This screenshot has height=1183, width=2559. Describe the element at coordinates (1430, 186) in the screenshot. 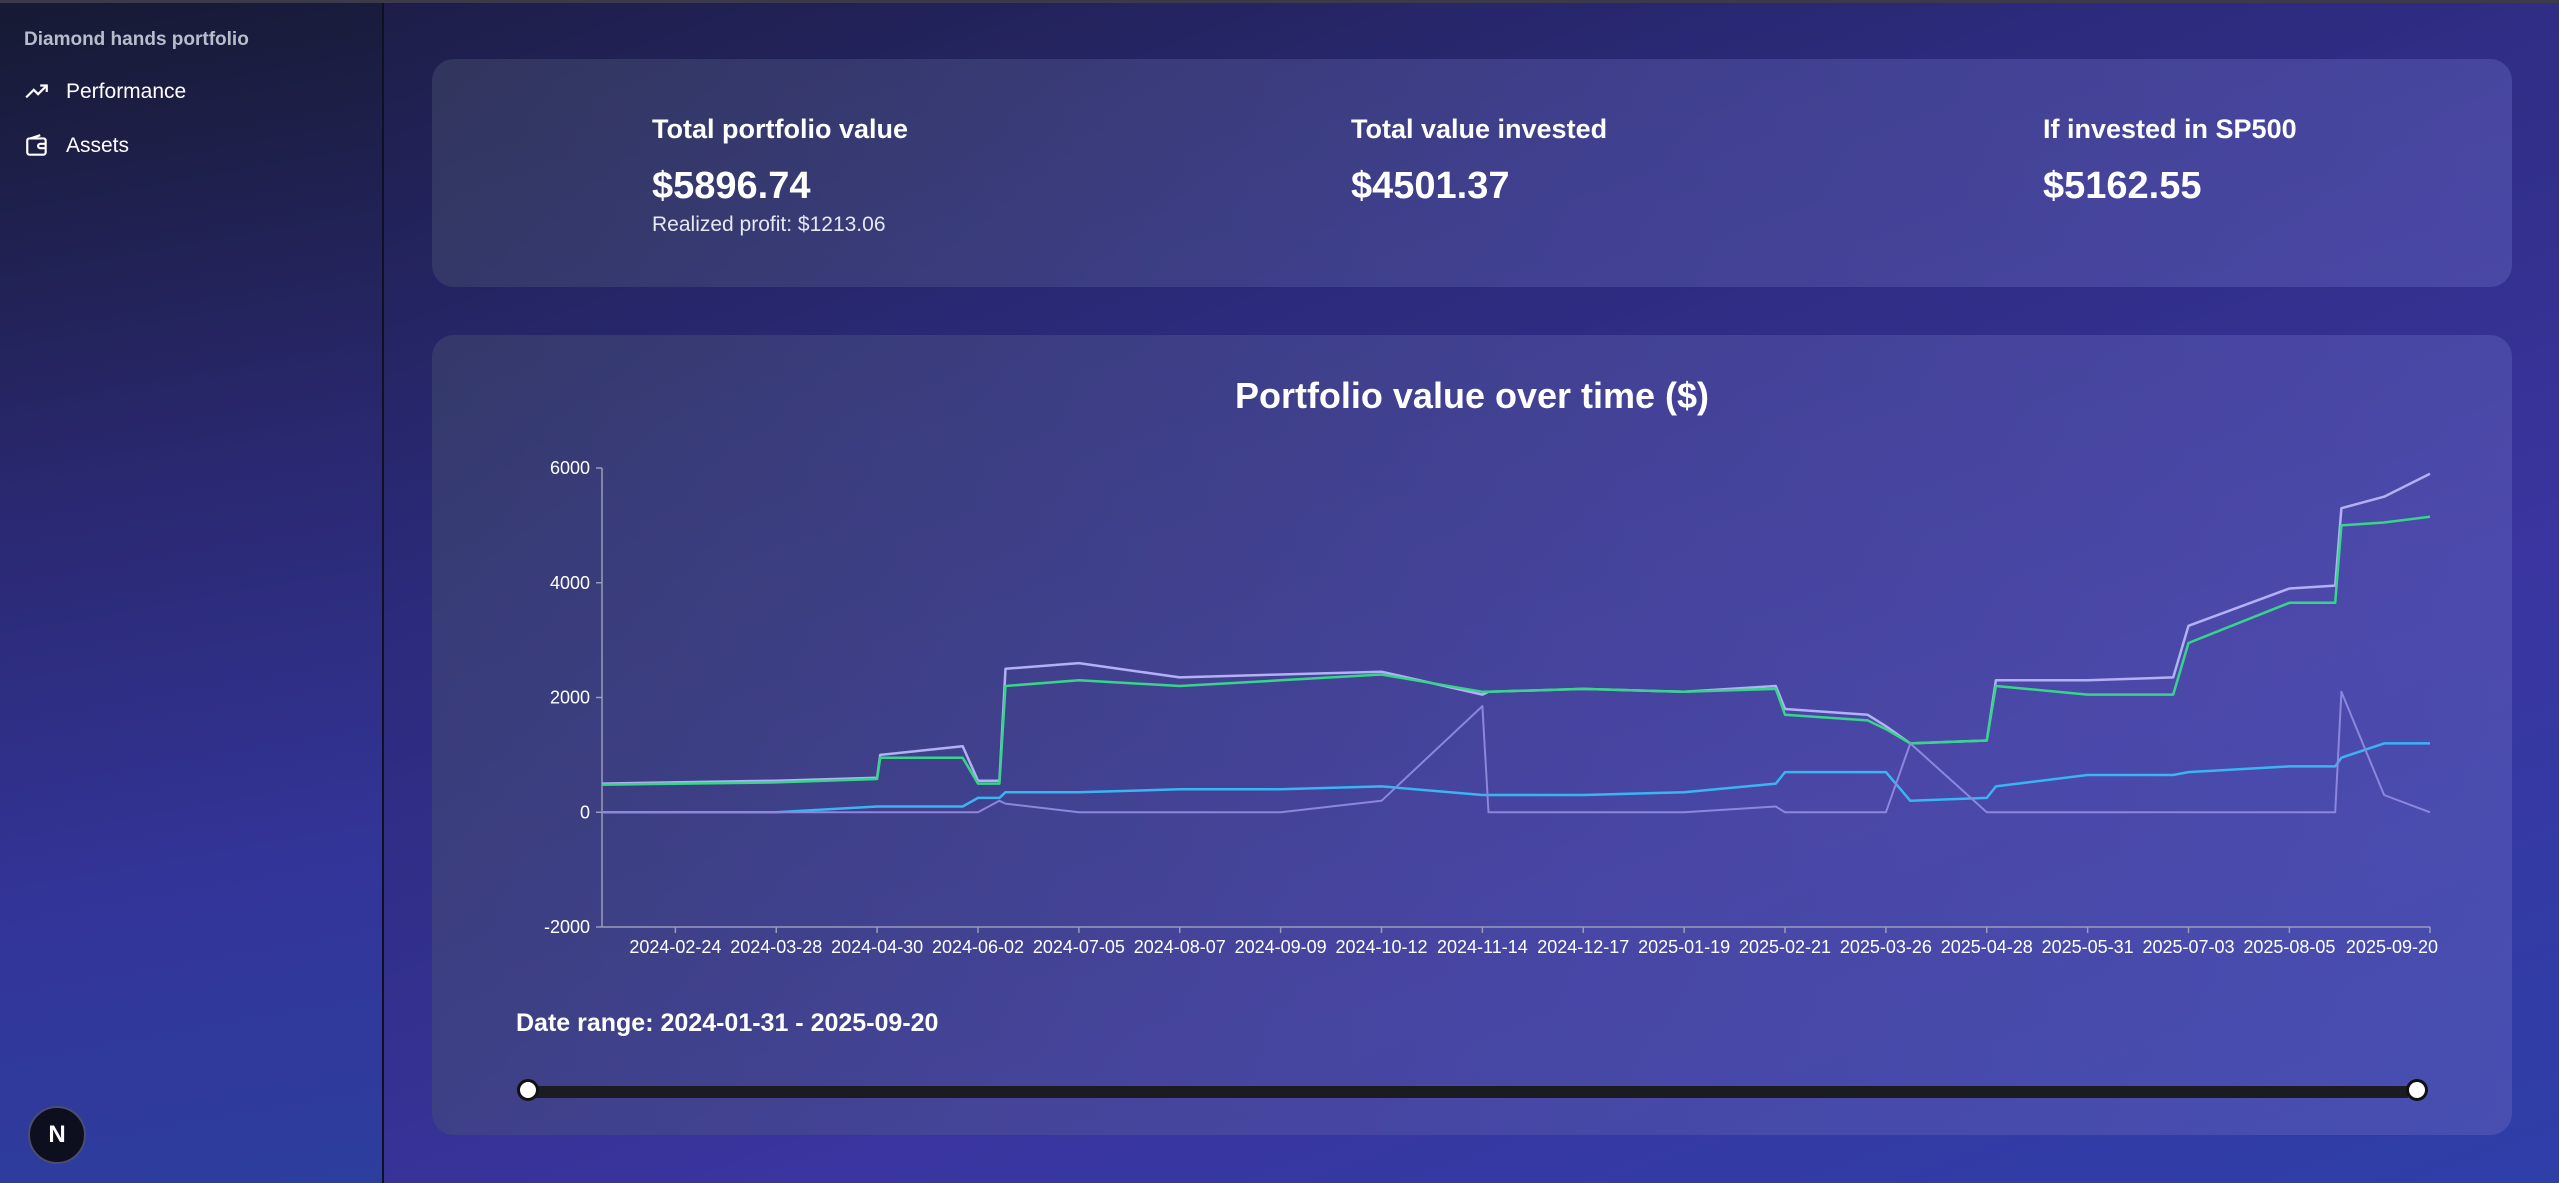

I see `total-invested-value: $4501.37` at that location.